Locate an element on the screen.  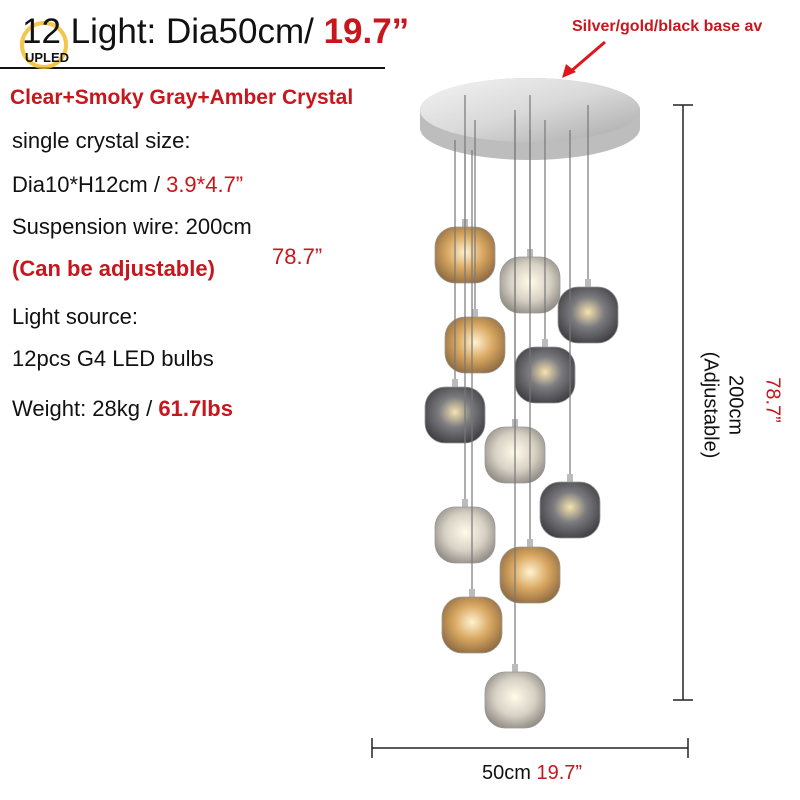
width-cm: 50cm is located at coordinates (506, 773).